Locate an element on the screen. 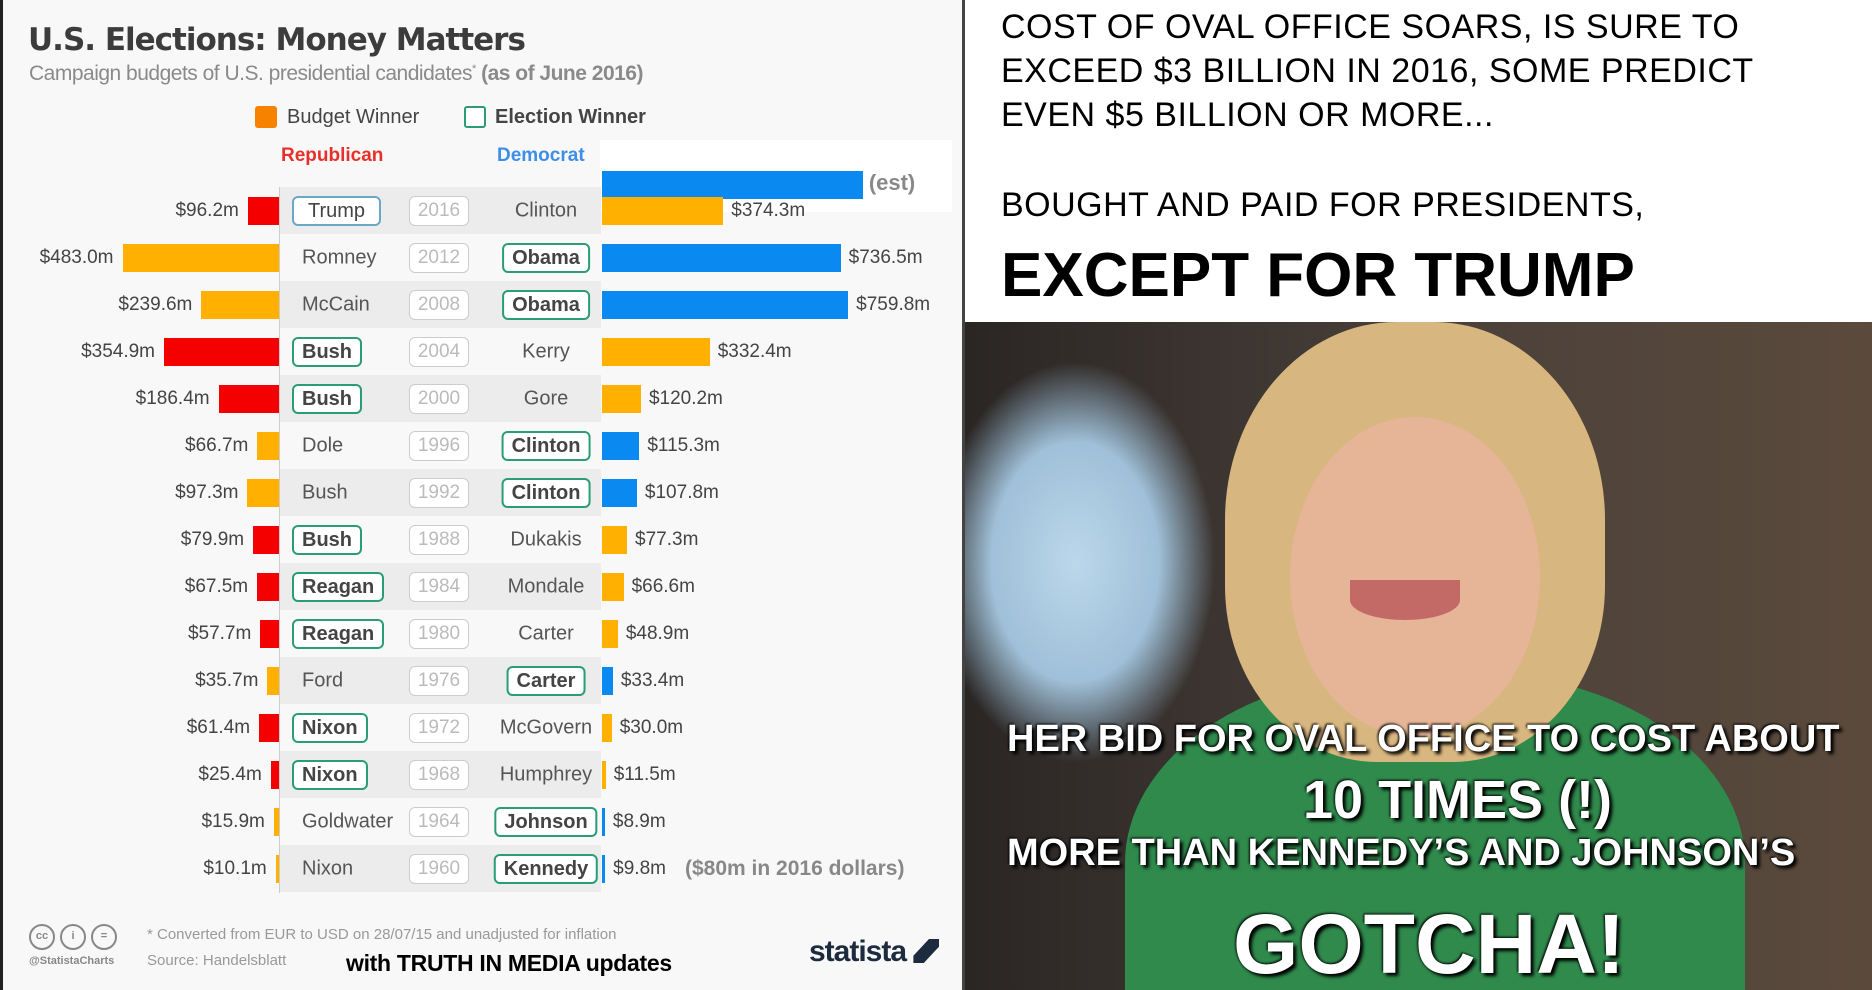 Image resolution: width=1872 pixels, height=990 pixels. republican-value: $35.7m is located at coordinates (227, 680).